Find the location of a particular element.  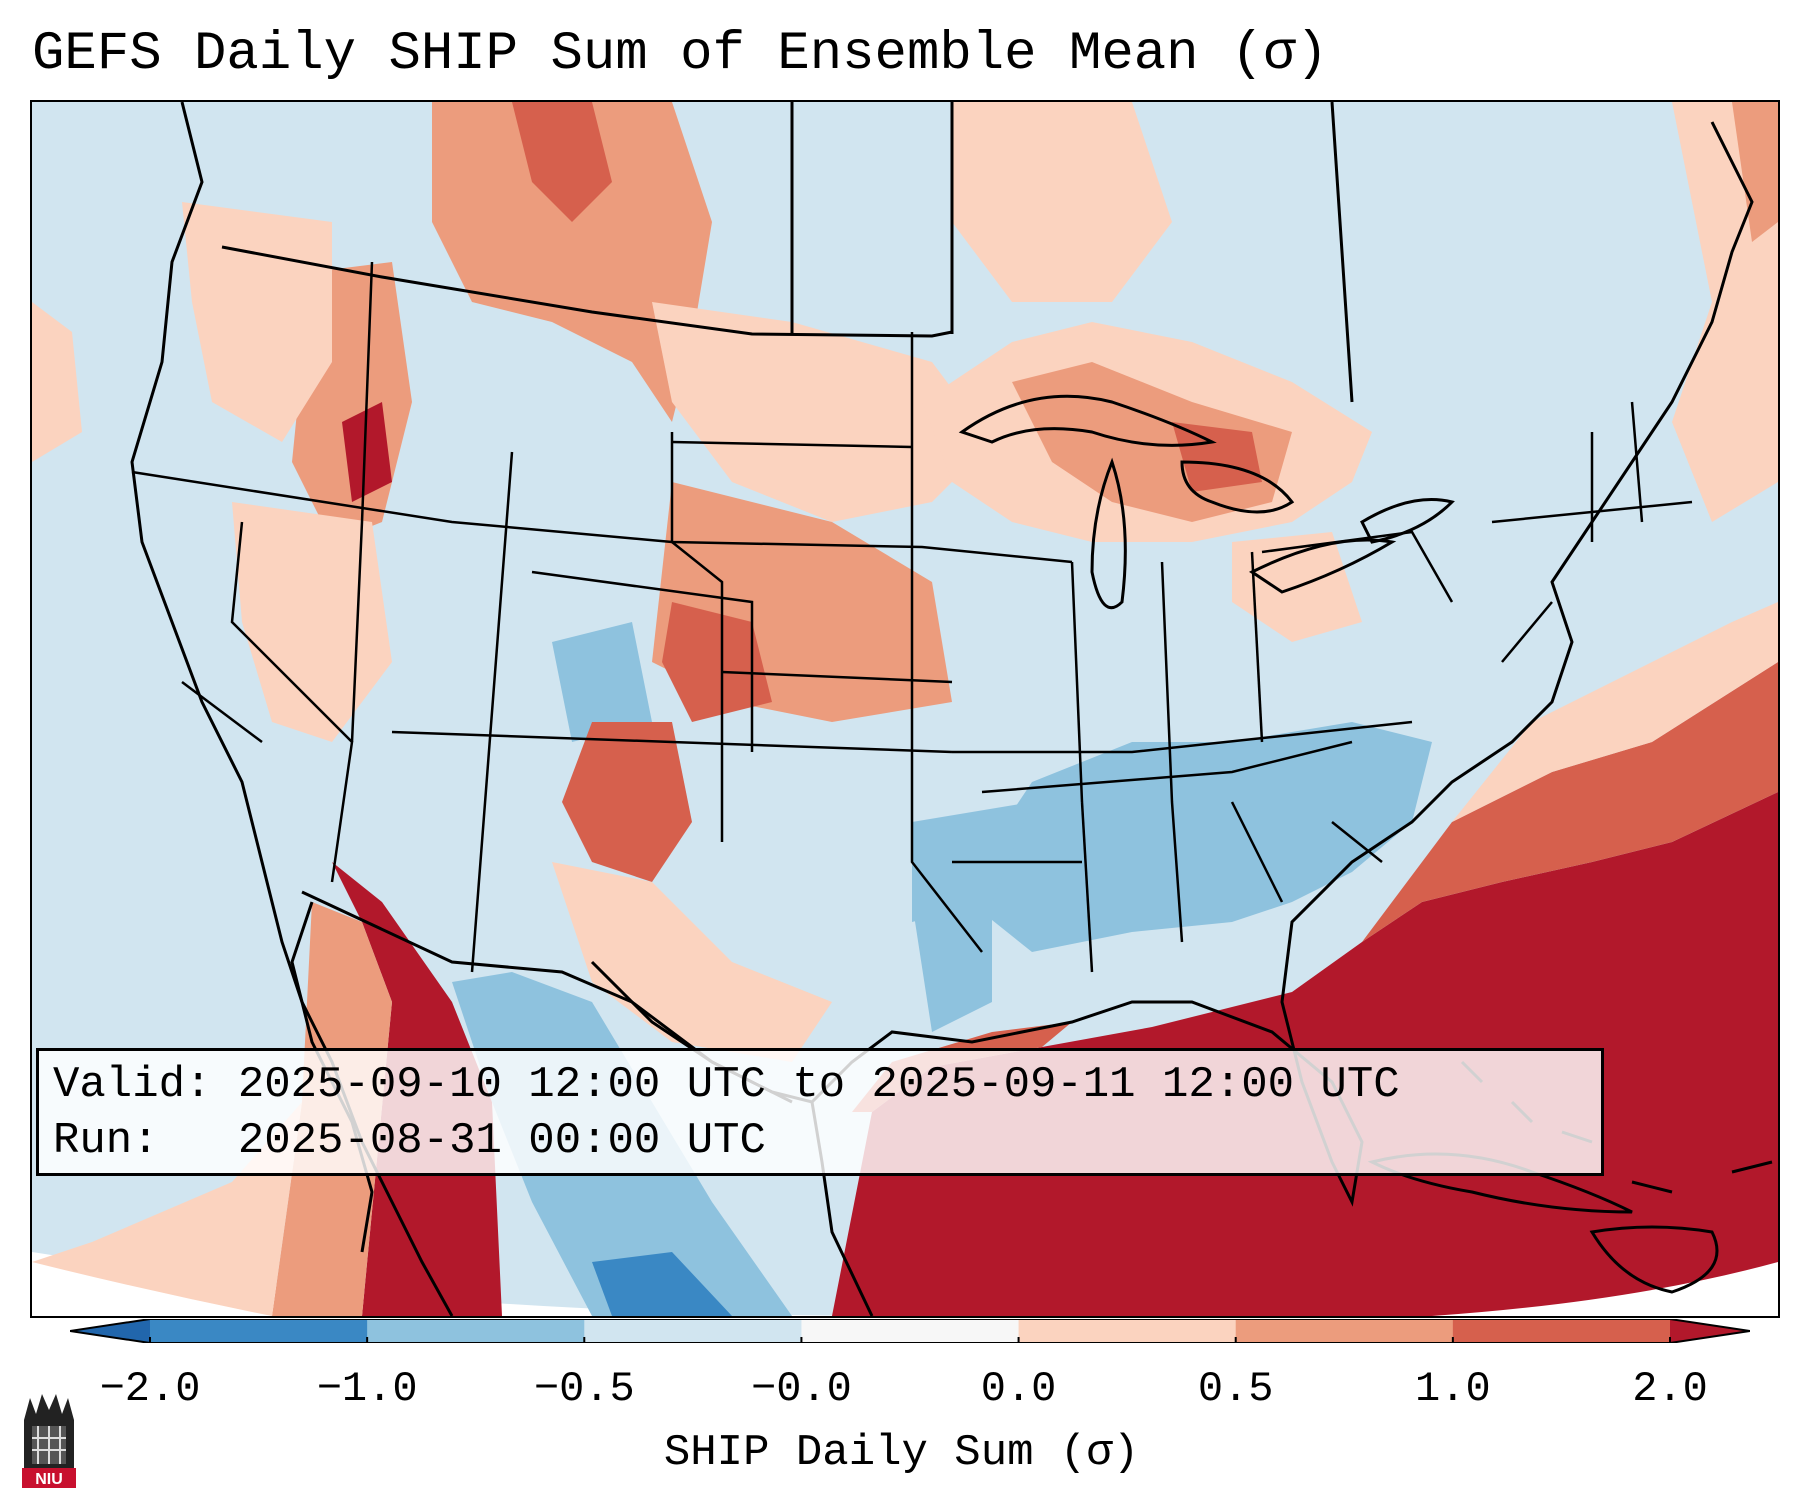

canada-province-borders is located at coordinates (1072, 252).